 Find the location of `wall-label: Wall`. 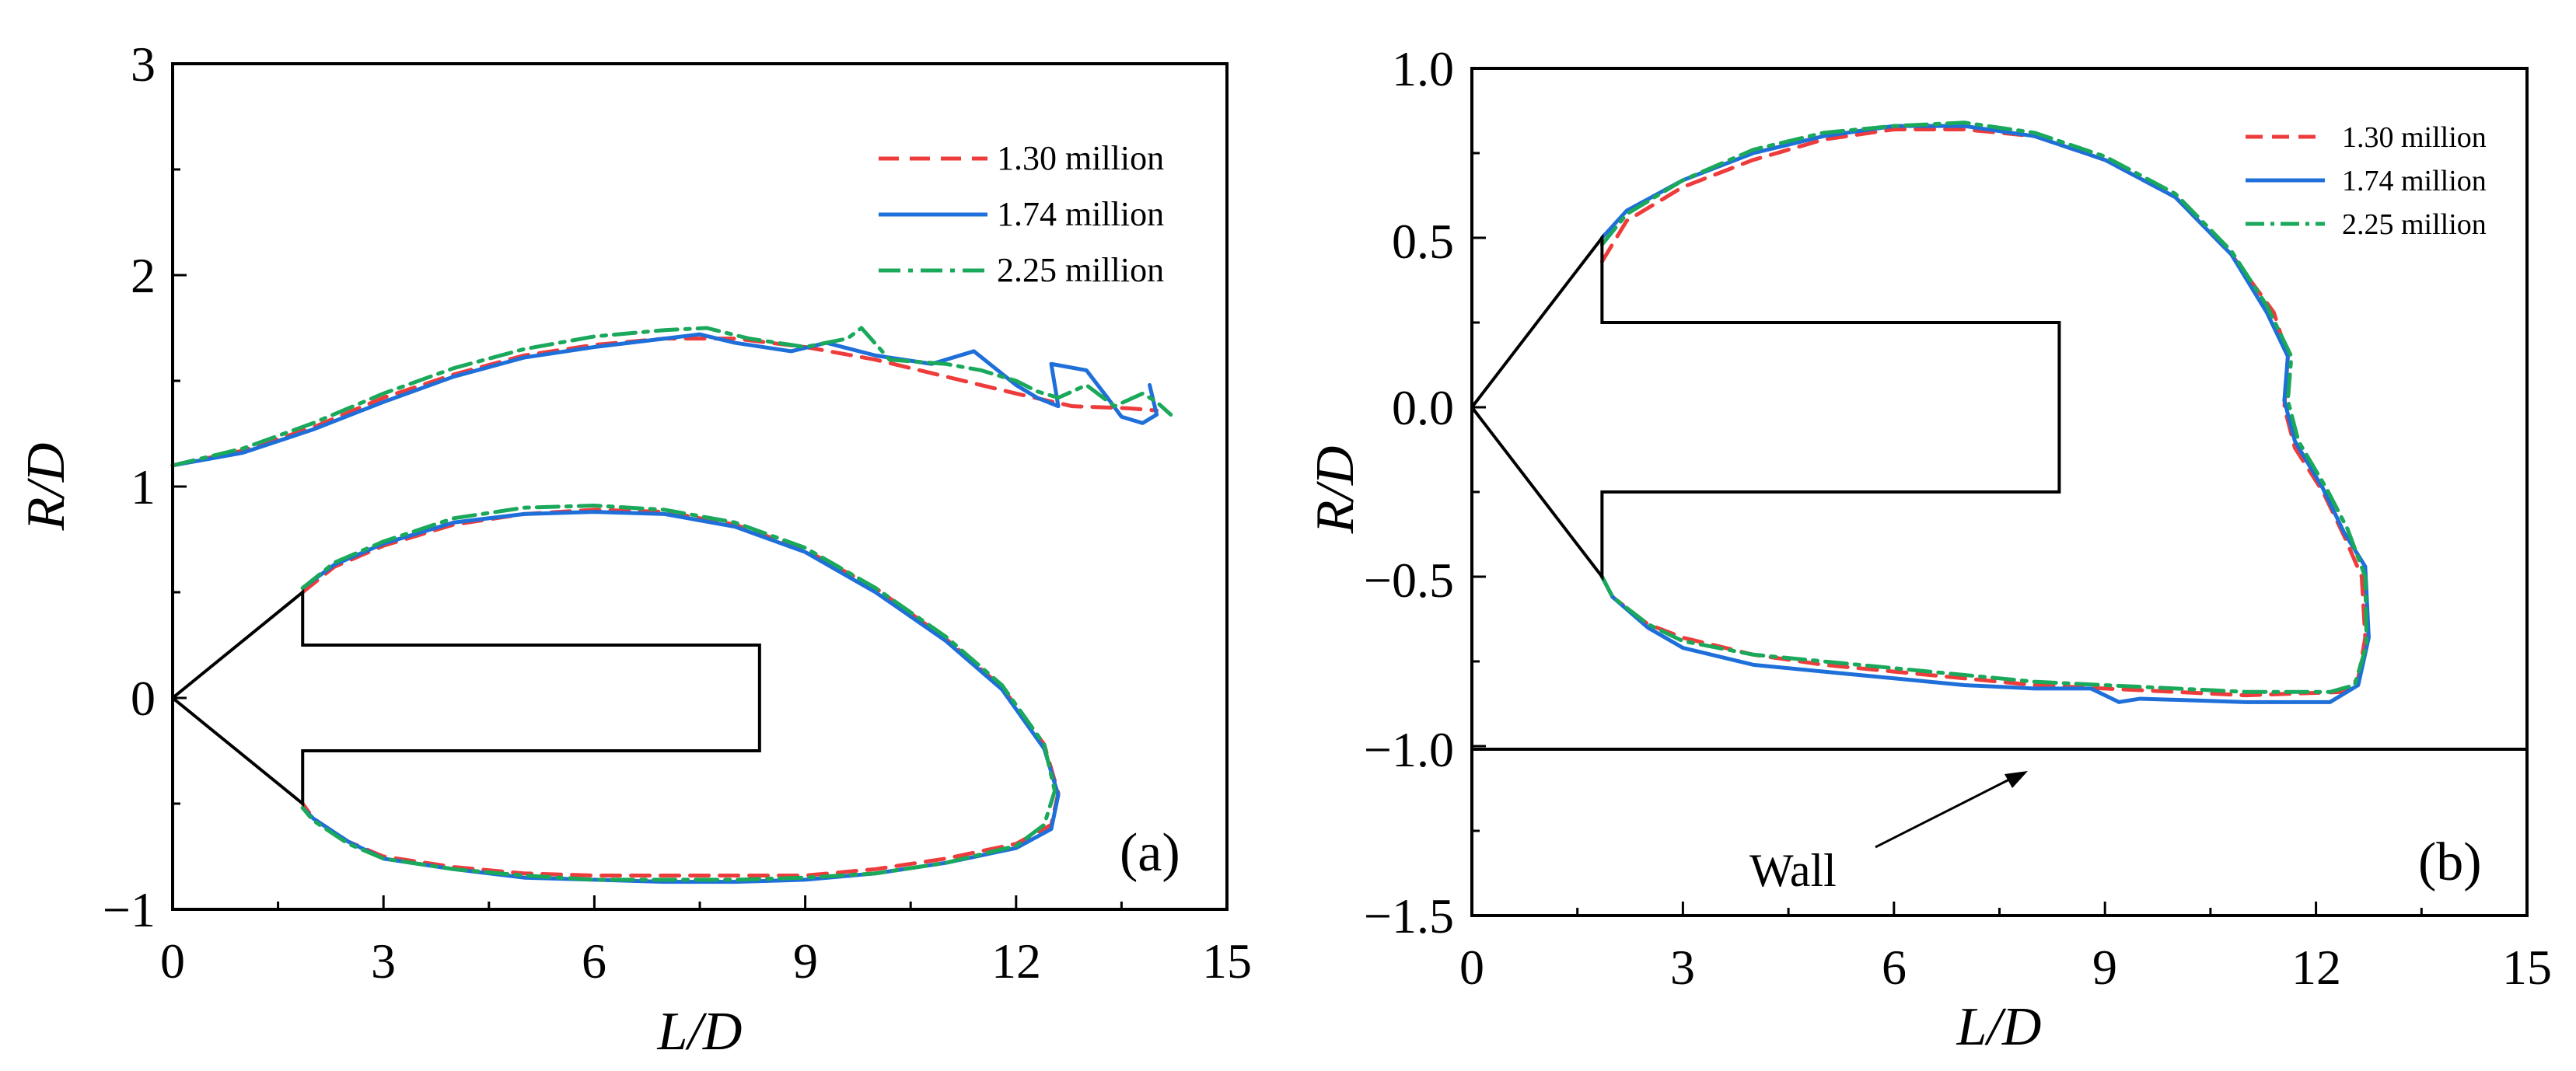

wall-label: Wall is located at coordinates (1793, 871).